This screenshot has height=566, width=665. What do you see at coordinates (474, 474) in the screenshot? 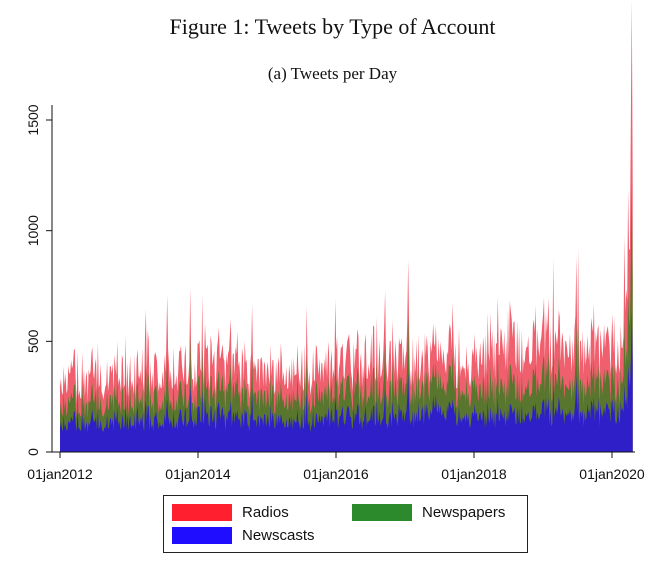
I see `x-tick-label: 01jan2018` at bounding box center [474, 474].